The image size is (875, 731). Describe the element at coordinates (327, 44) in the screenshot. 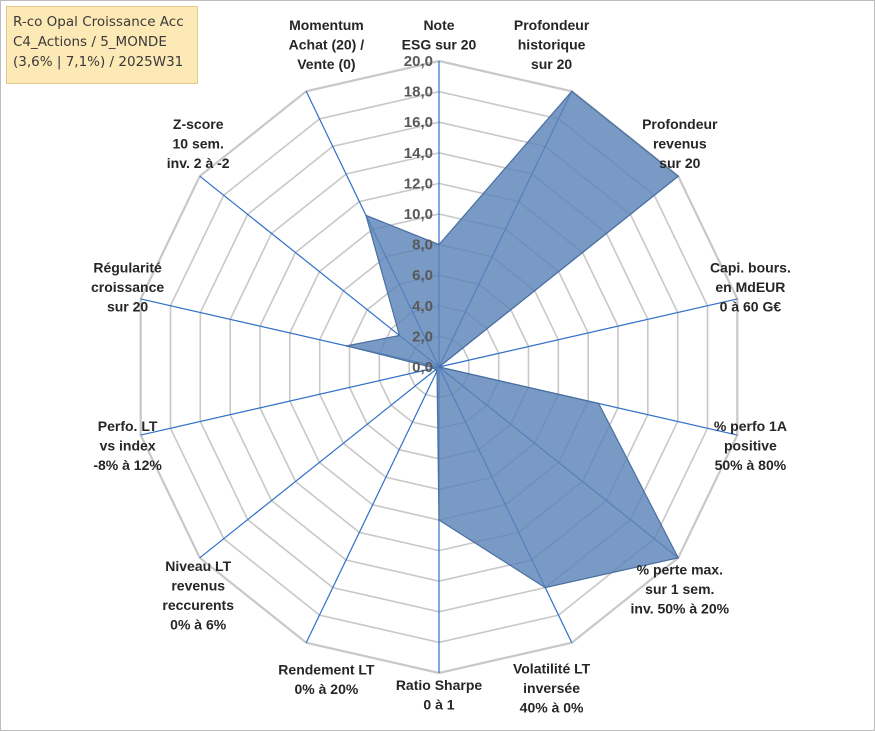

I see `axis-label: Achat (20) /` at that location.